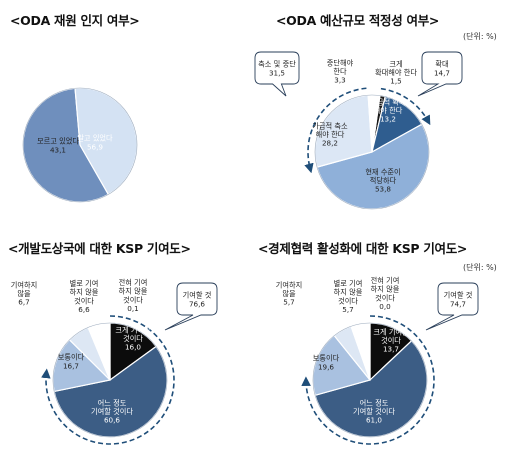  Describe the element at coordinates (391, 340) in the screenshot. I see `chart-4-label-1: 크게 기여할 것이다 13,7` at that location.